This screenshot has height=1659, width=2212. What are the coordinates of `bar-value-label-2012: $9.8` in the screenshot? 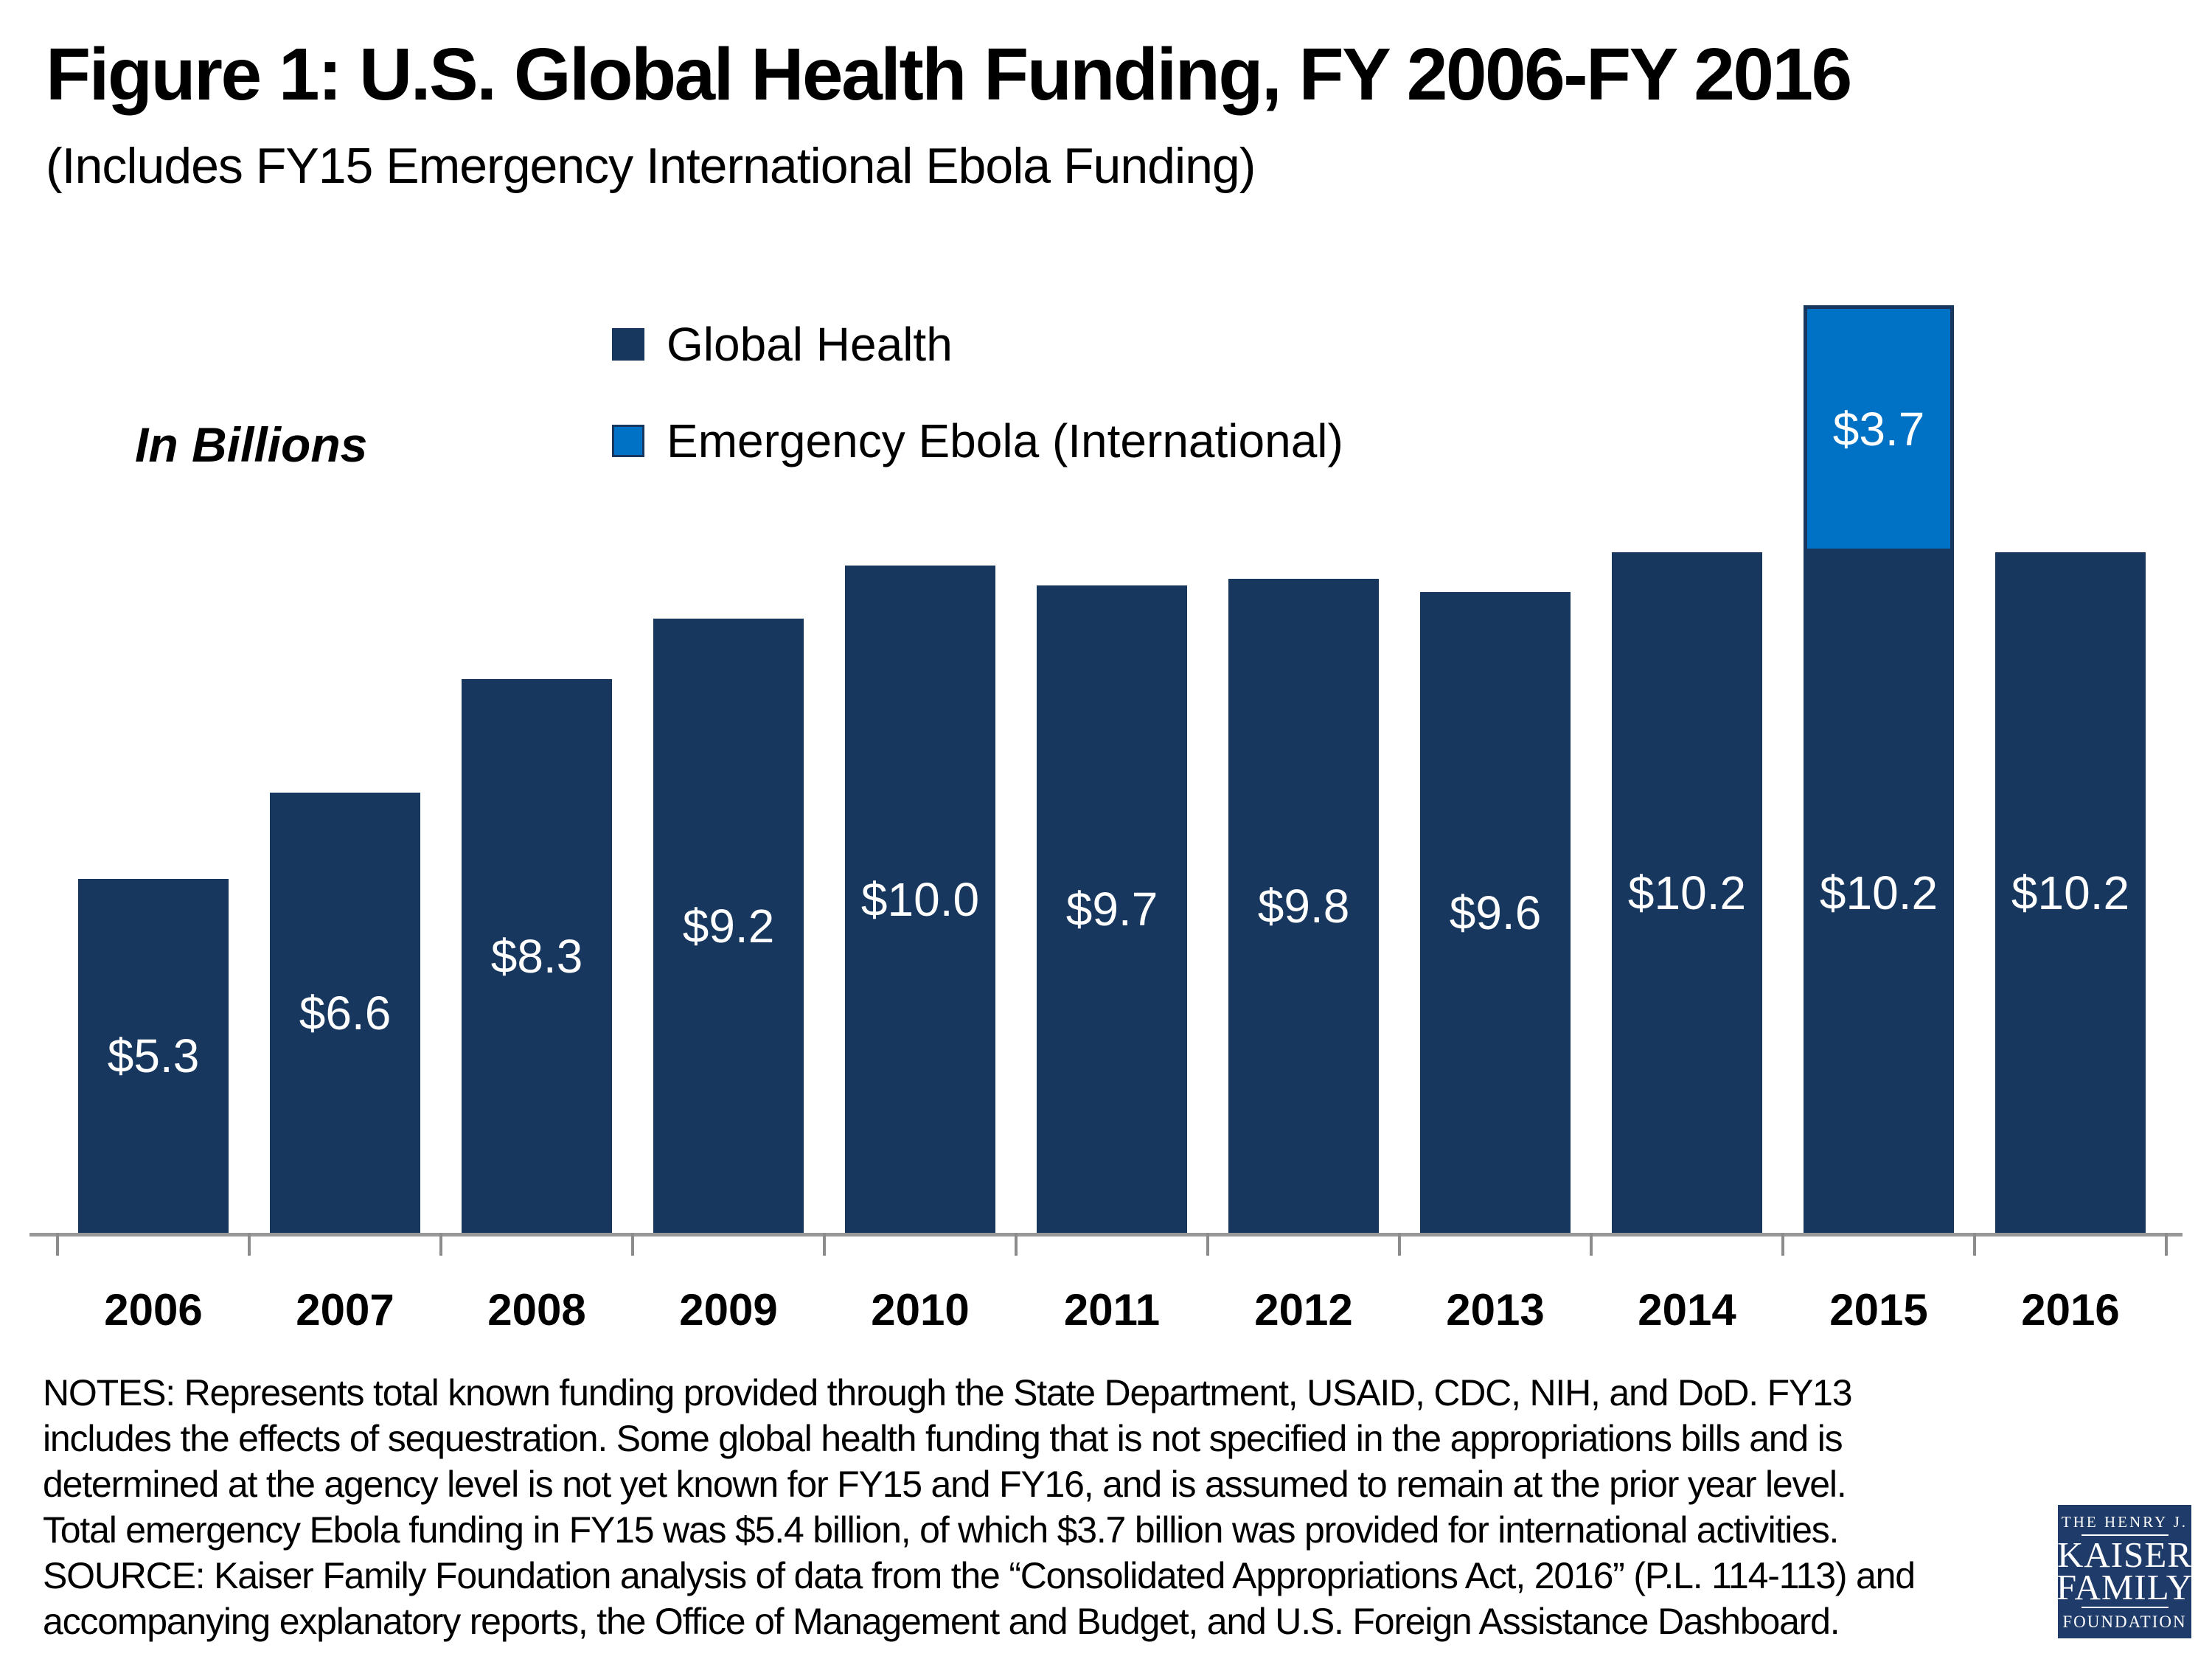 It's located at (1303, 906).